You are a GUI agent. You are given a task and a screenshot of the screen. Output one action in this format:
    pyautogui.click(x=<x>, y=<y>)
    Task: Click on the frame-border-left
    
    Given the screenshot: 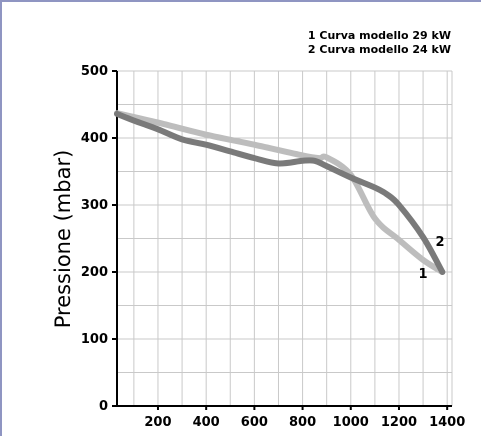 What is the action you would take?
    pyautogui.click(x=1, y=218)
    